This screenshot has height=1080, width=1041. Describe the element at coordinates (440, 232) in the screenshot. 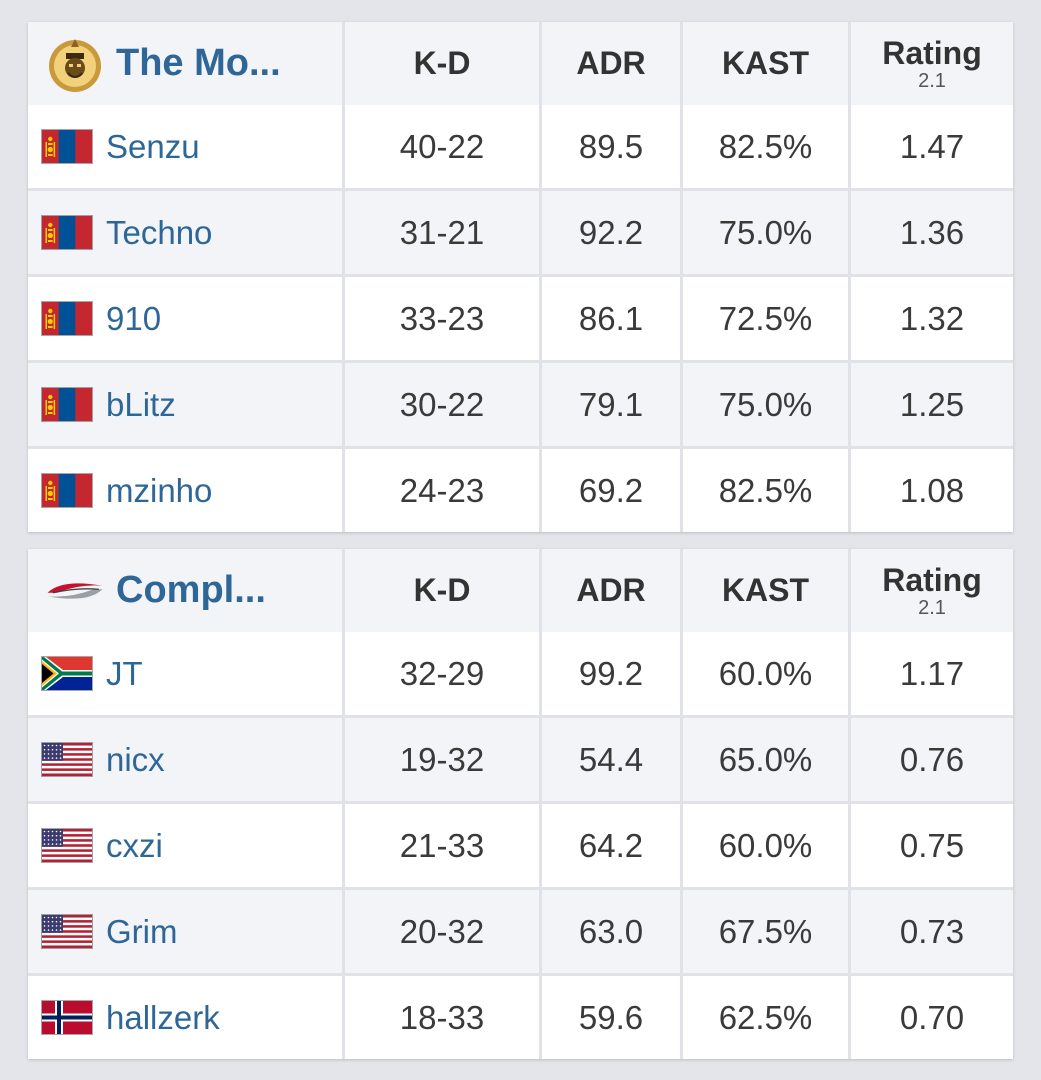

I see `kd-value: 31-21` at that location.